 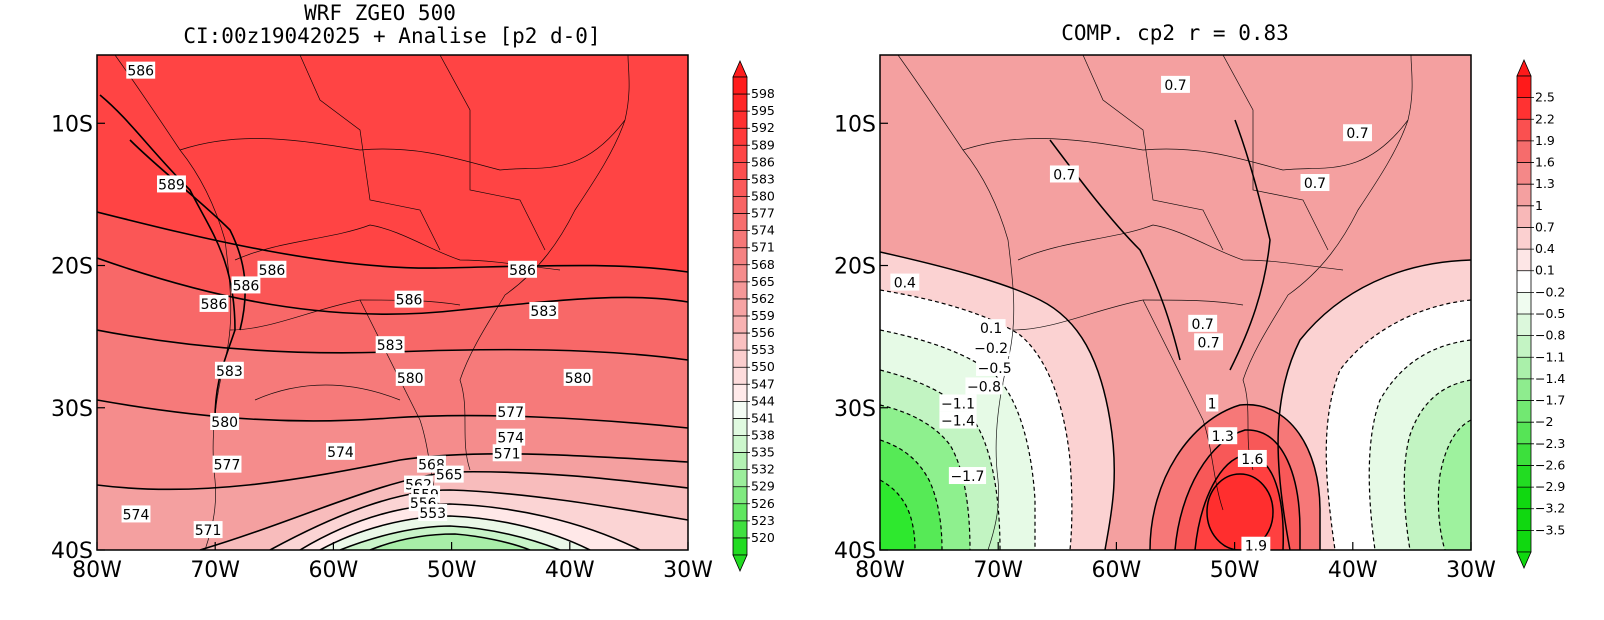 What do you see at coordinates (1550, 378) in the screenshot?
I see `colorbar-tick-label: −1.4` at bounding box center [1550, 378].